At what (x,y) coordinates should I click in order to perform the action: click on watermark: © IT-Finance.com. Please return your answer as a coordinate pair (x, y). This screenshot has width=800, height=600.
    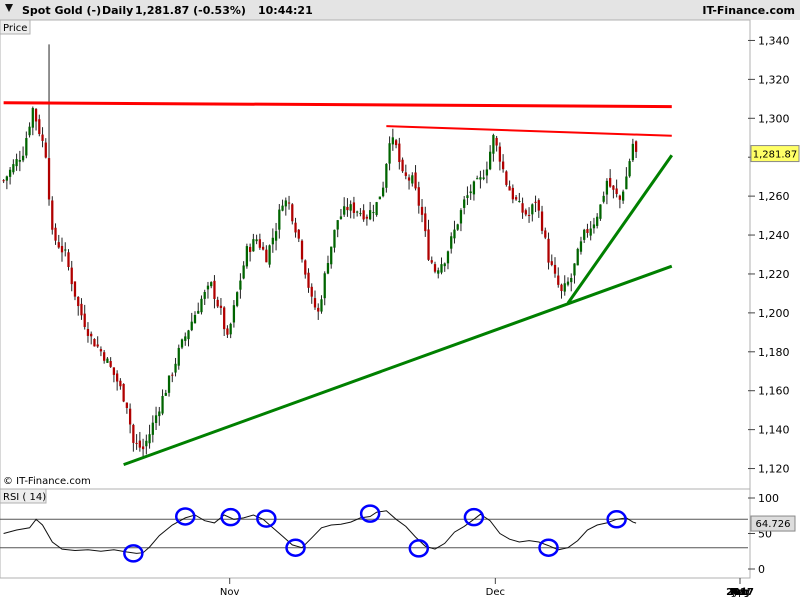
    Looking at the image, I should click on (47, 481).